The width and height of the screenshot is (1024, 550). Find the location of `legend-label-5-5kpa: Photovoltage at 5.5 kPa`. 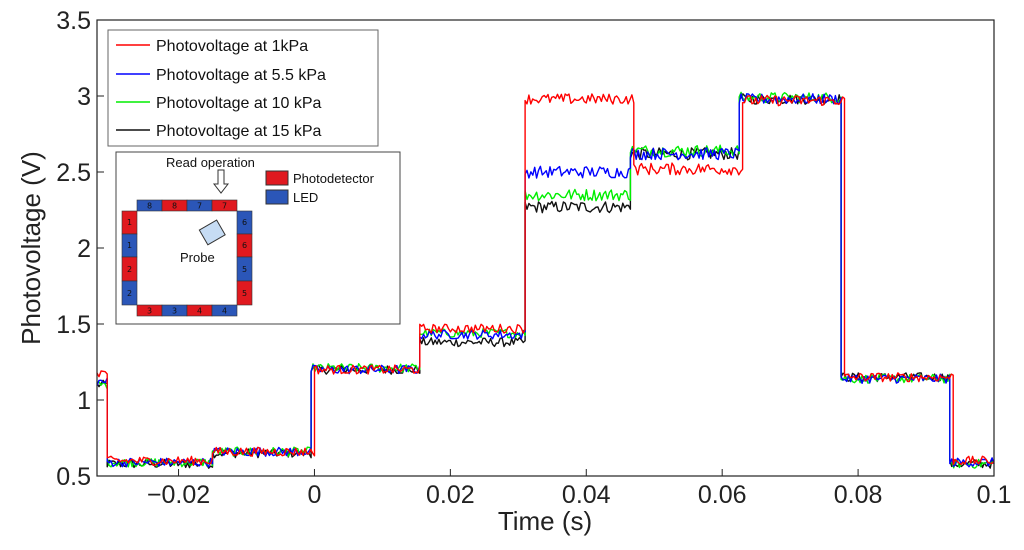

legend-label-5-5kpa: Photovoltage at 5.5 kPa is located at coordinates (241, 75).